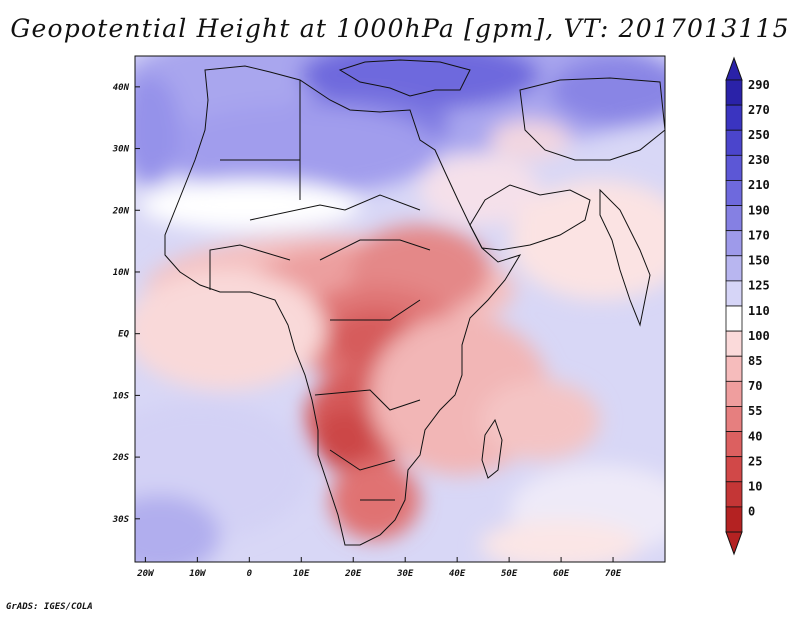 This screenshot has width=800, height=618. I want to click on x-tick-label: 0, so click(250, 574).